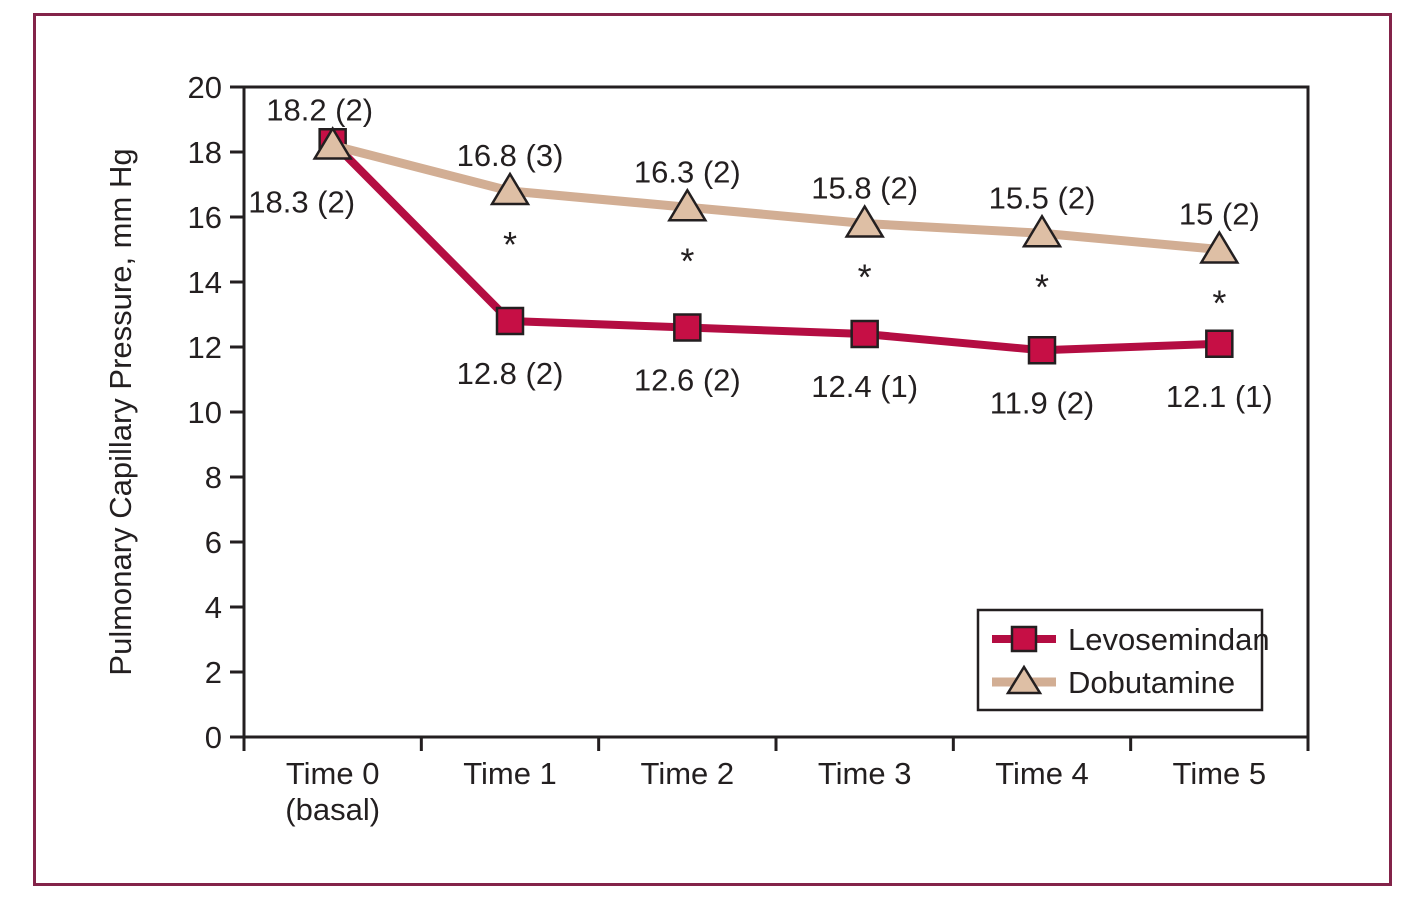 The width and height of the screenshot is (1416, 912). What do you see at coordinates (333, 773) in the screenshot?
I see `x-category-label: Time 0` at bounding box center [333, 773].